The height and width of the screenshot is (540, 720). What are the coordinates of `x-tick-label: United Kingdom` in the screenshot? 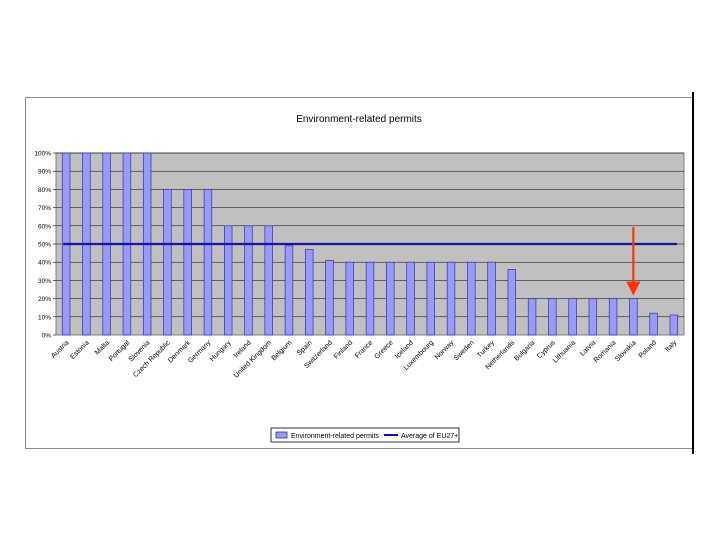 It's located at (253, 359).